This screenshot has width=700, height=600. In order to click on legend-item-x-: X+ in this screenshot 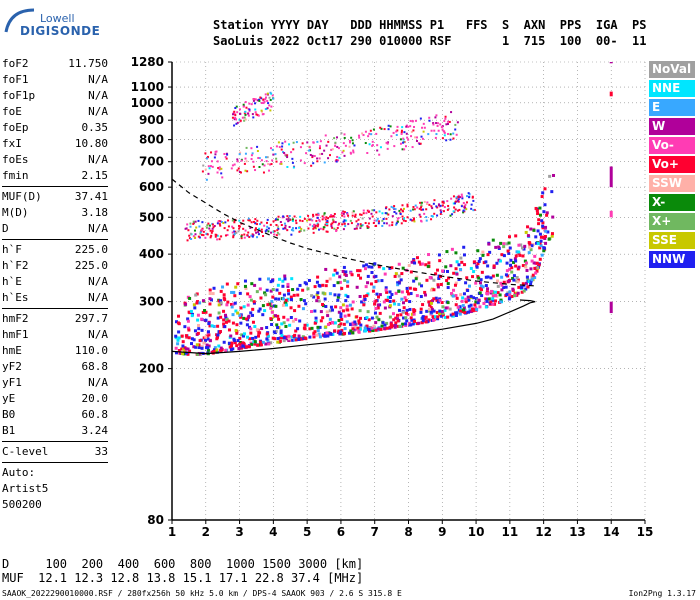, I will do `click(672, 221)`.